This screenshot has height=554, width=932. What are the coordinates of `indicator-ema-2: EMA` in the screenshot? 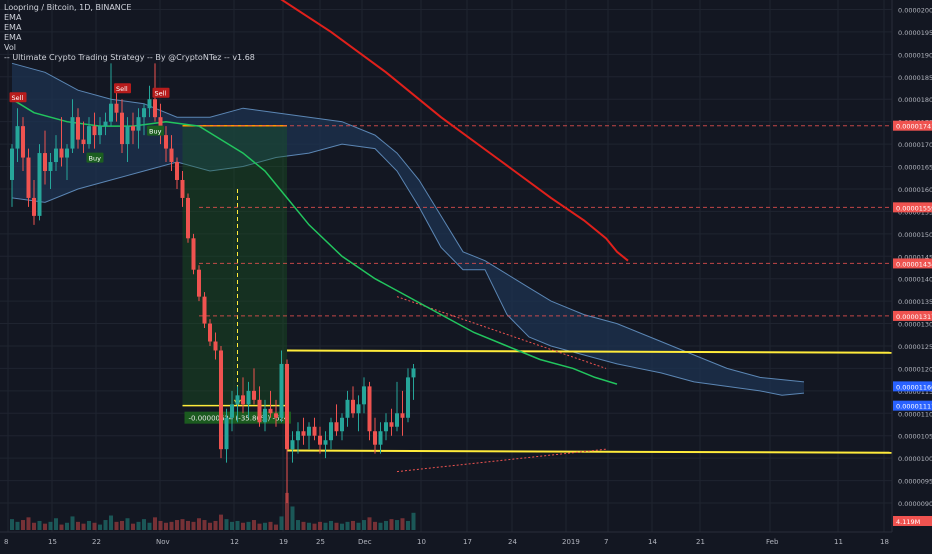 It's located at (13, 27).